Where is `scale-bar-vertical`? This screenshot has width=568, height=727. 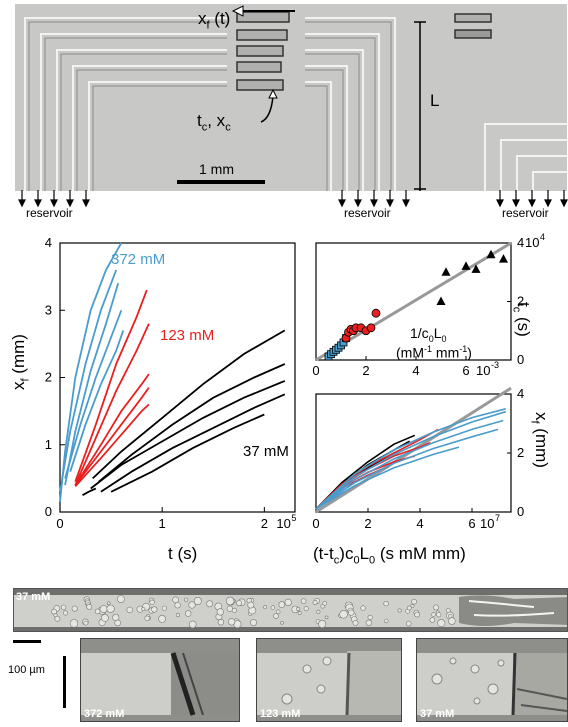
scale-bar-vertical is located at coordinates (64, 682).